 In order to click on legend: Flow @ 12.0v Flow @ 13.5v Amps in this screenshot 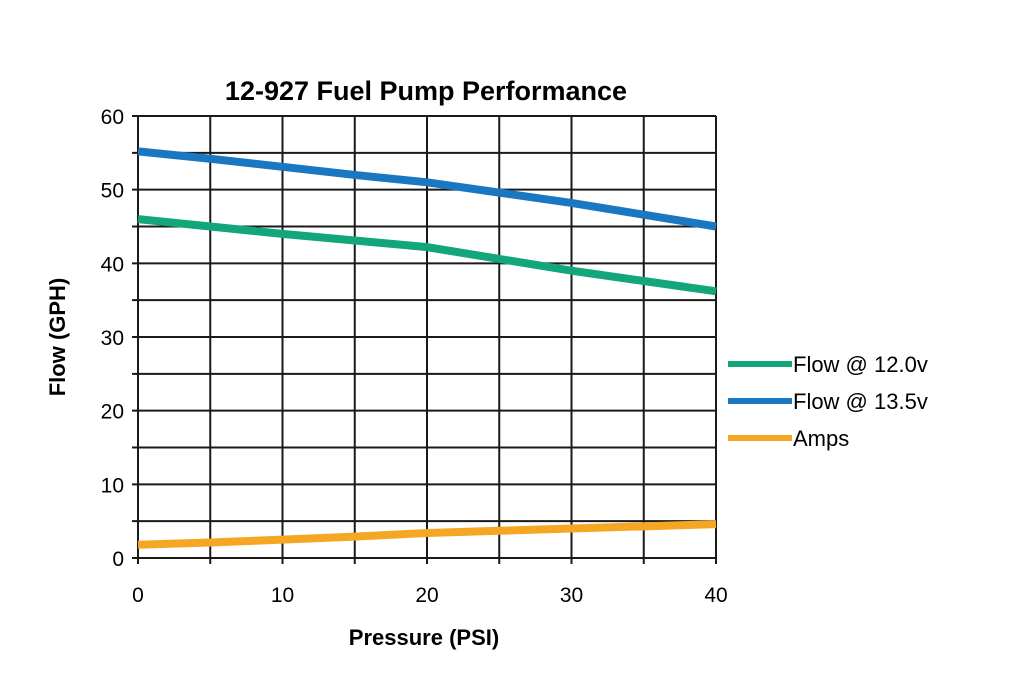, I will do `click(828, 401)`.